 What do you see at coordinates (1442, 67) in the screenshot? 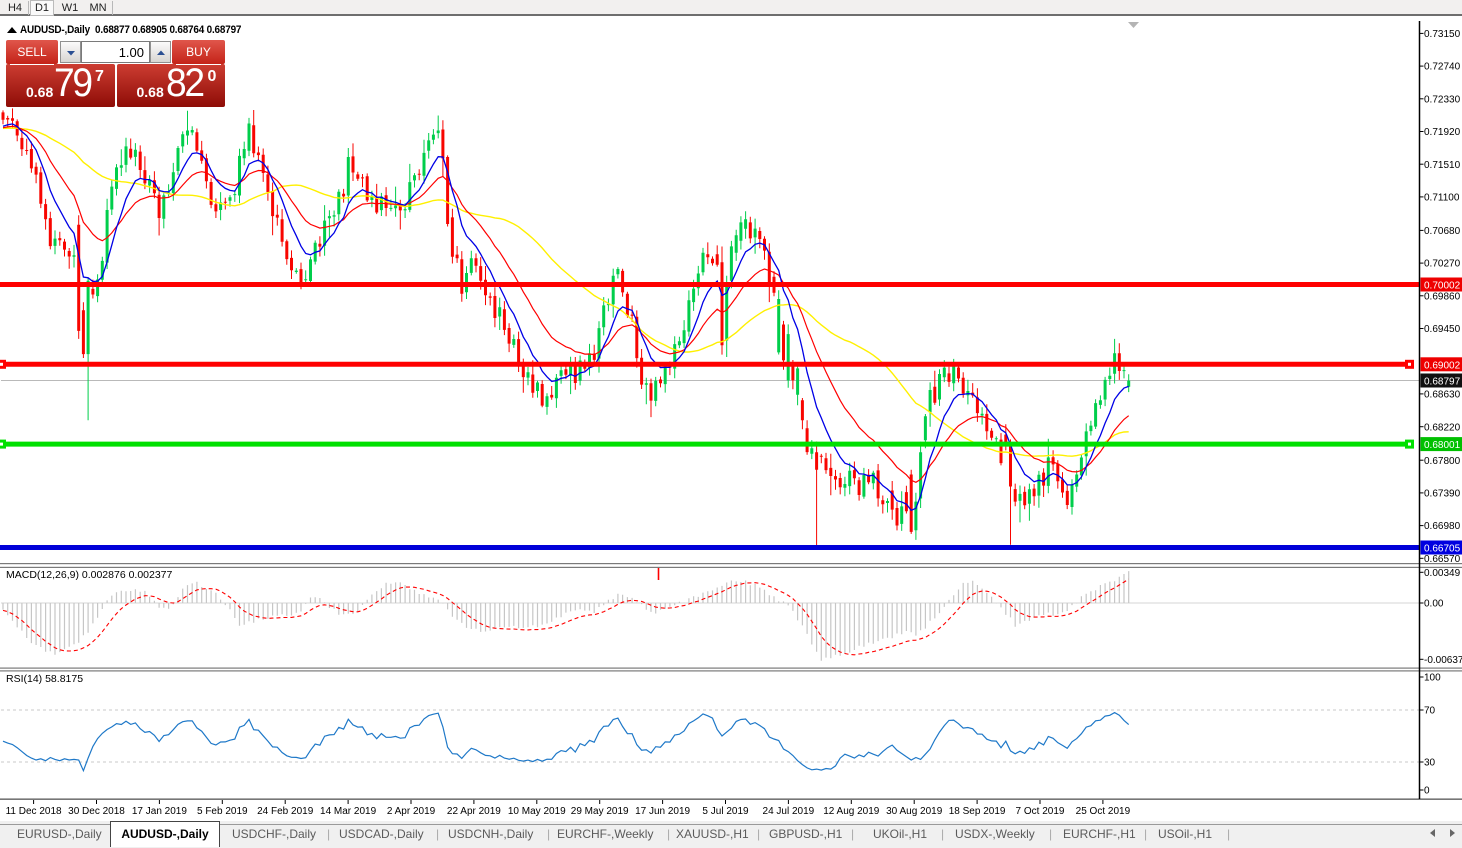
I see `svg-text: 0.72740` at bounding box center [1442, 67].